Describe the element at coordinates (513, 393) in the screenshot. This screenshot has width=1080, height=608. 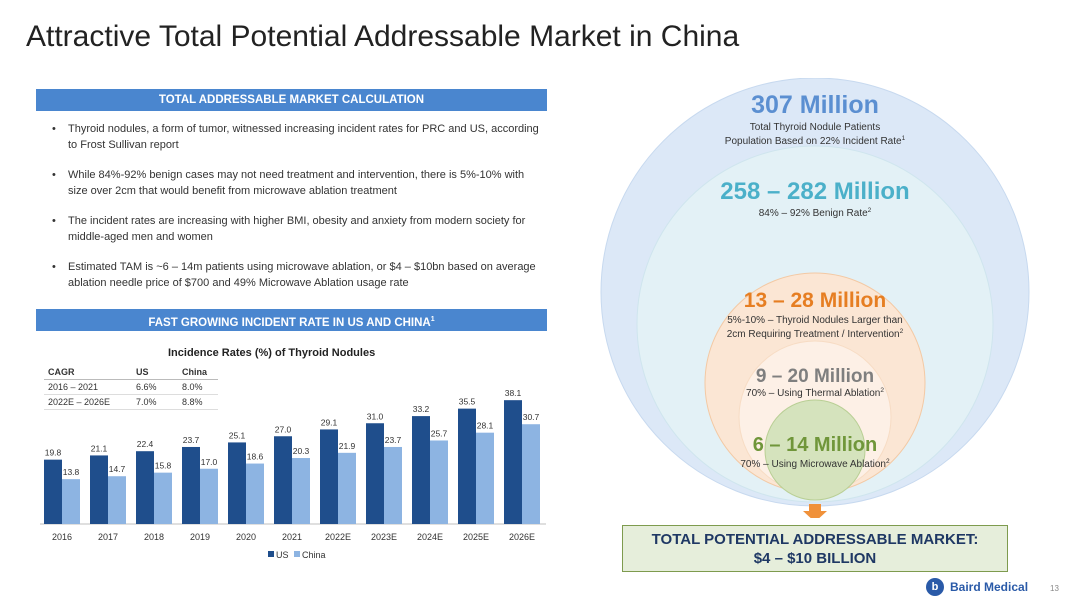
I see `us-data-label: 38.1` at that location.